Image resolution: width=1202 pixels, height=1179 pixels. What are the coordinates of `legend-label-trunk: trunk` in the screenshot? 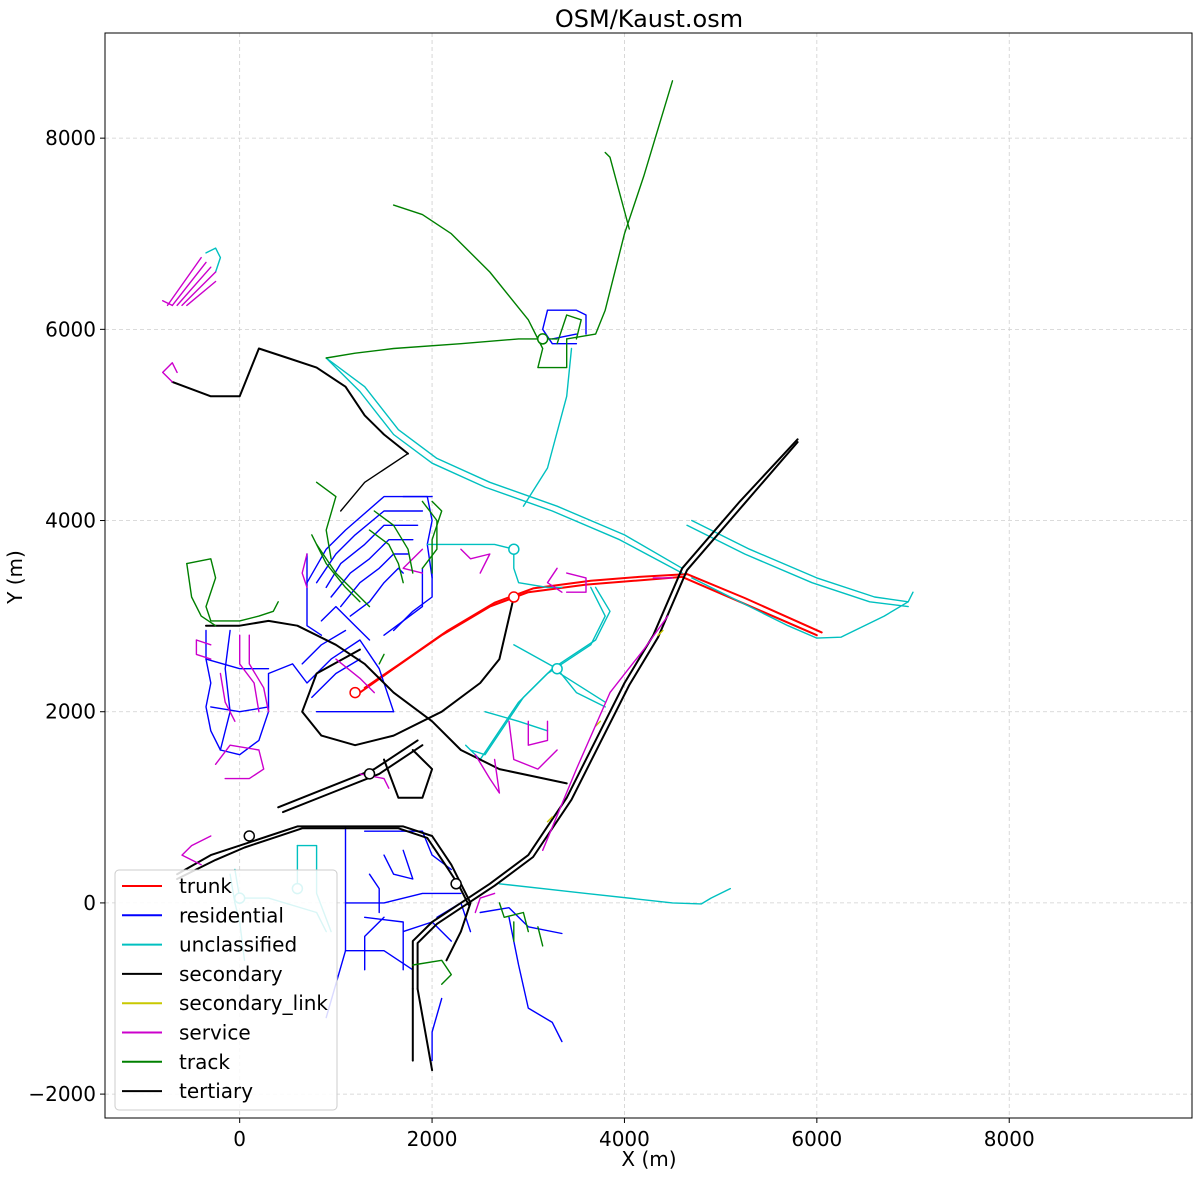 It's located at (205, 886).